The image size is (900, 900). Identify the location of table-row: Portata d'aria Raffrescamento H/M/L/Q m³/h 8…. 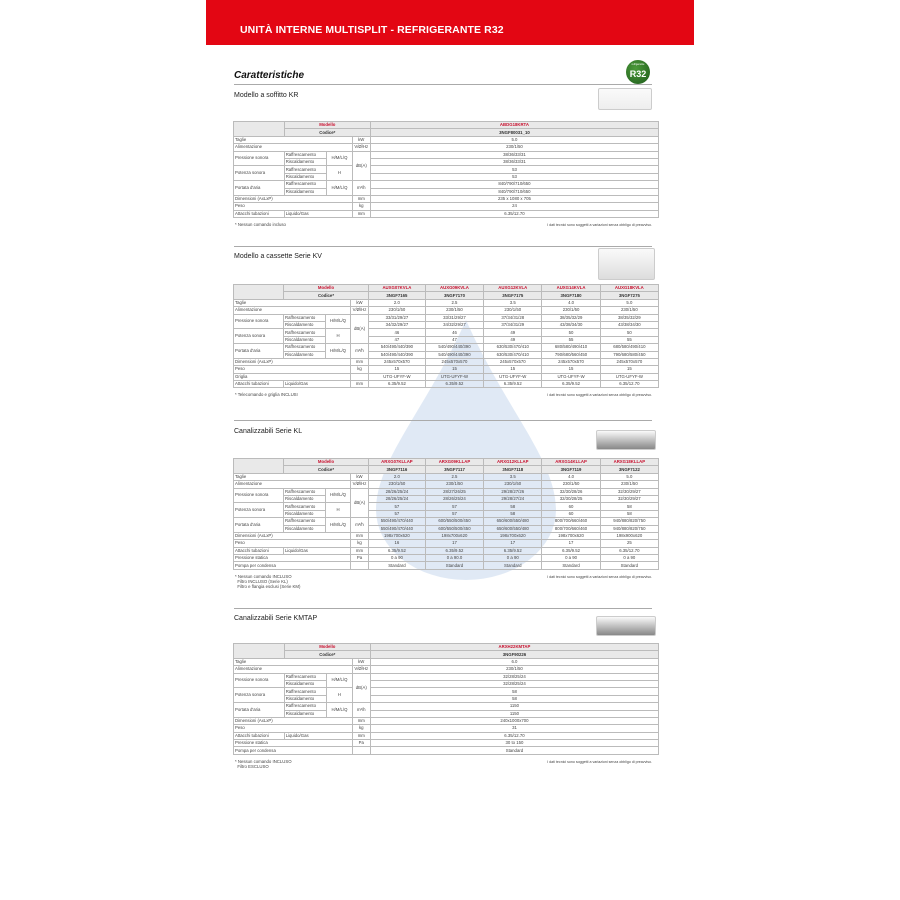
(446, 188).